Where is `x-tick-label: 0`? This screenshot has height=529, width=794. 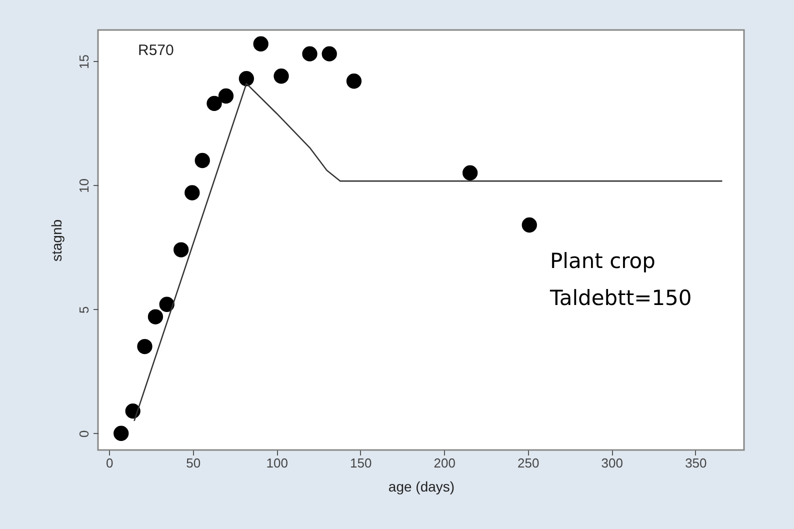
x-tick-label: 0 is located at coordinates (110, 463).